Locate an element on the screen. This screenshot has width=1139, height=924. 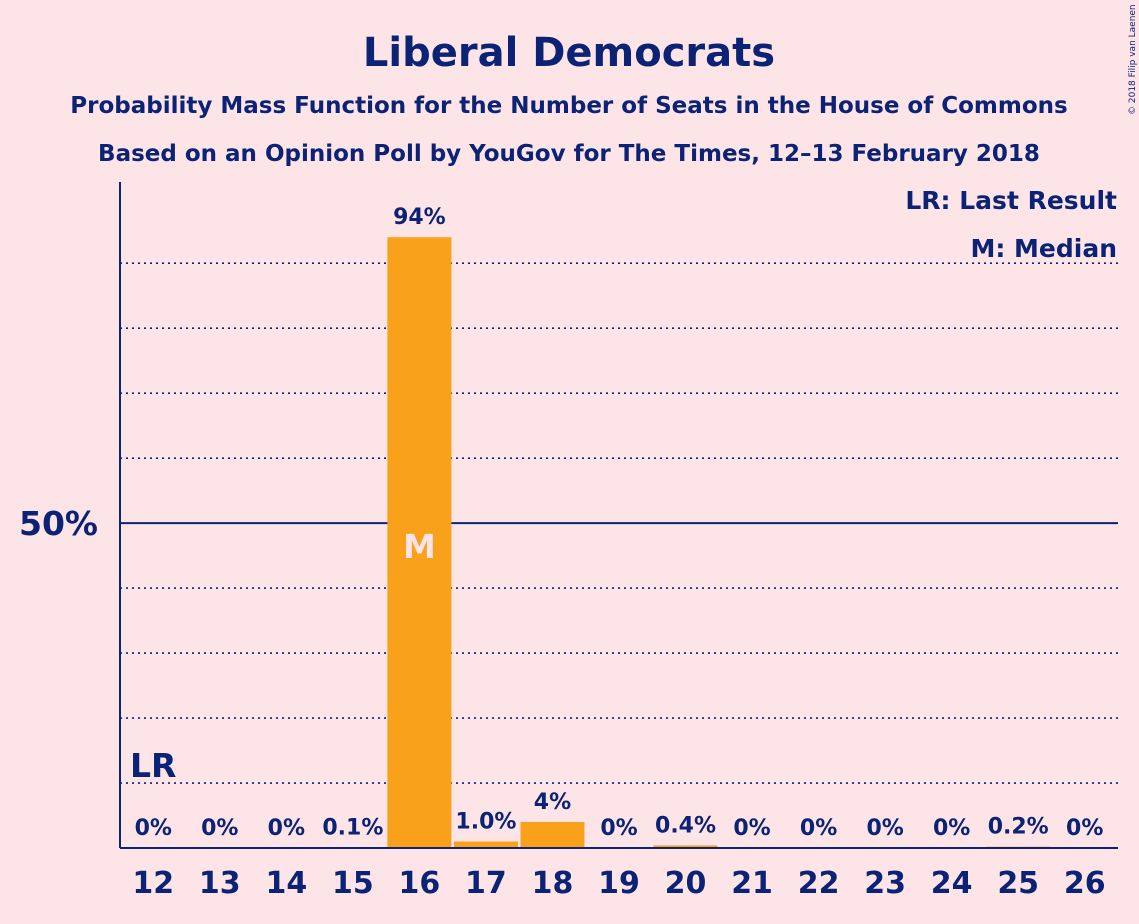
x-tick-label-16: 16 is located at coordinates (420, 883).